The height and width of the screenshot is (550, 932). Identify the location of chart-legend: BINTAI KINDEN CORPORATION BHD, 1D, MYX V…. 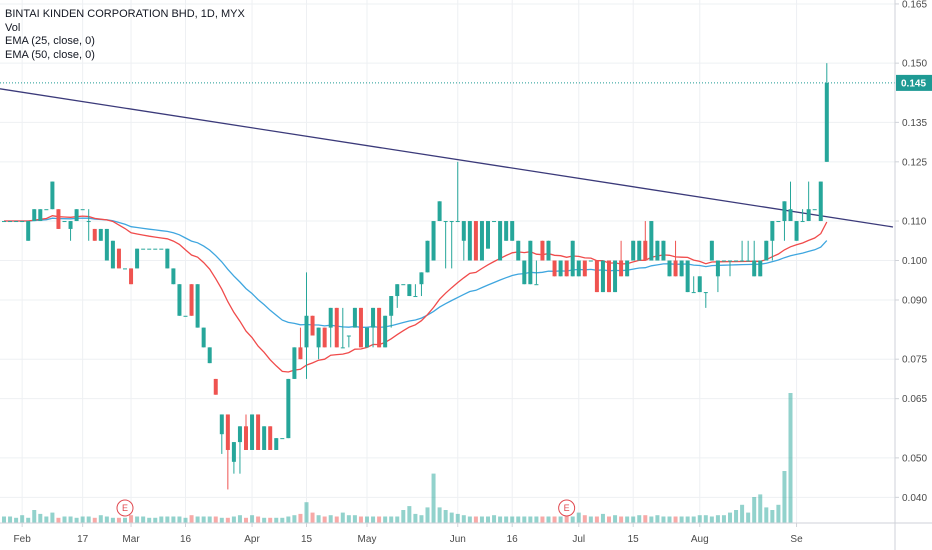
(125, 35).